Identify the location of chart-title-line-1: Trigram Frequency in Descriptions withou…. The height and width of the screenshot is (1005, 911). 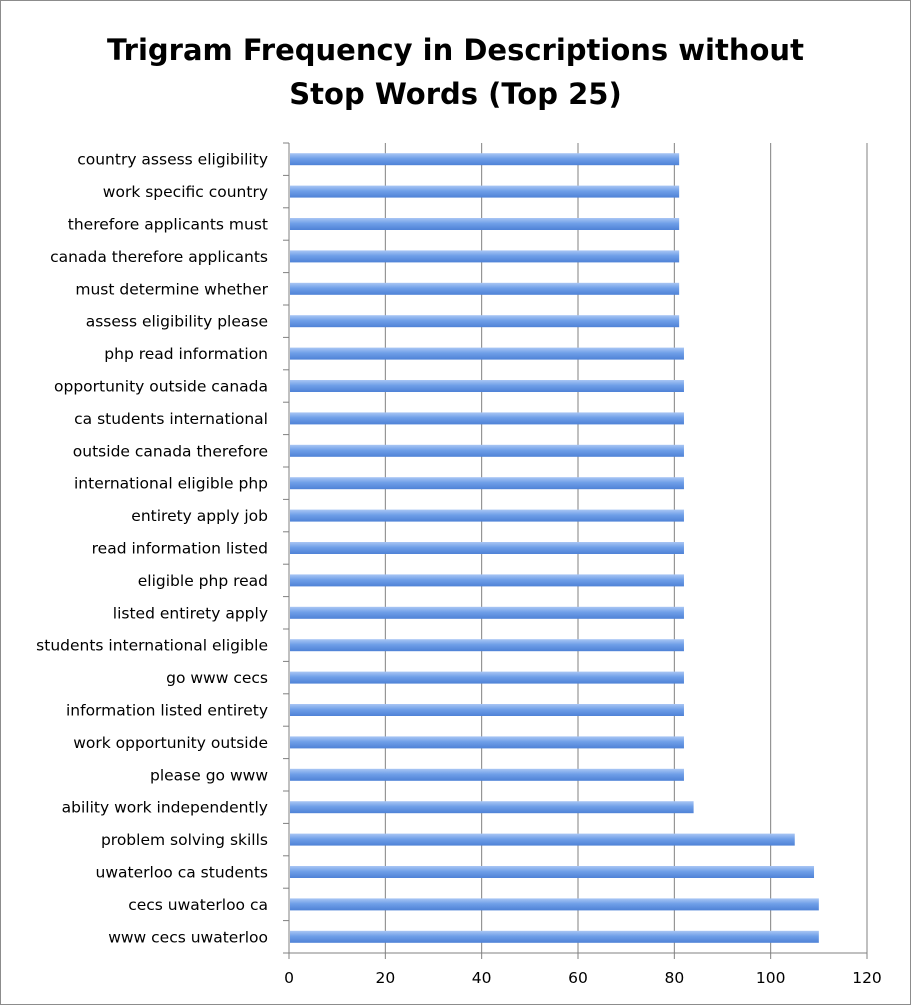
(455, 50).